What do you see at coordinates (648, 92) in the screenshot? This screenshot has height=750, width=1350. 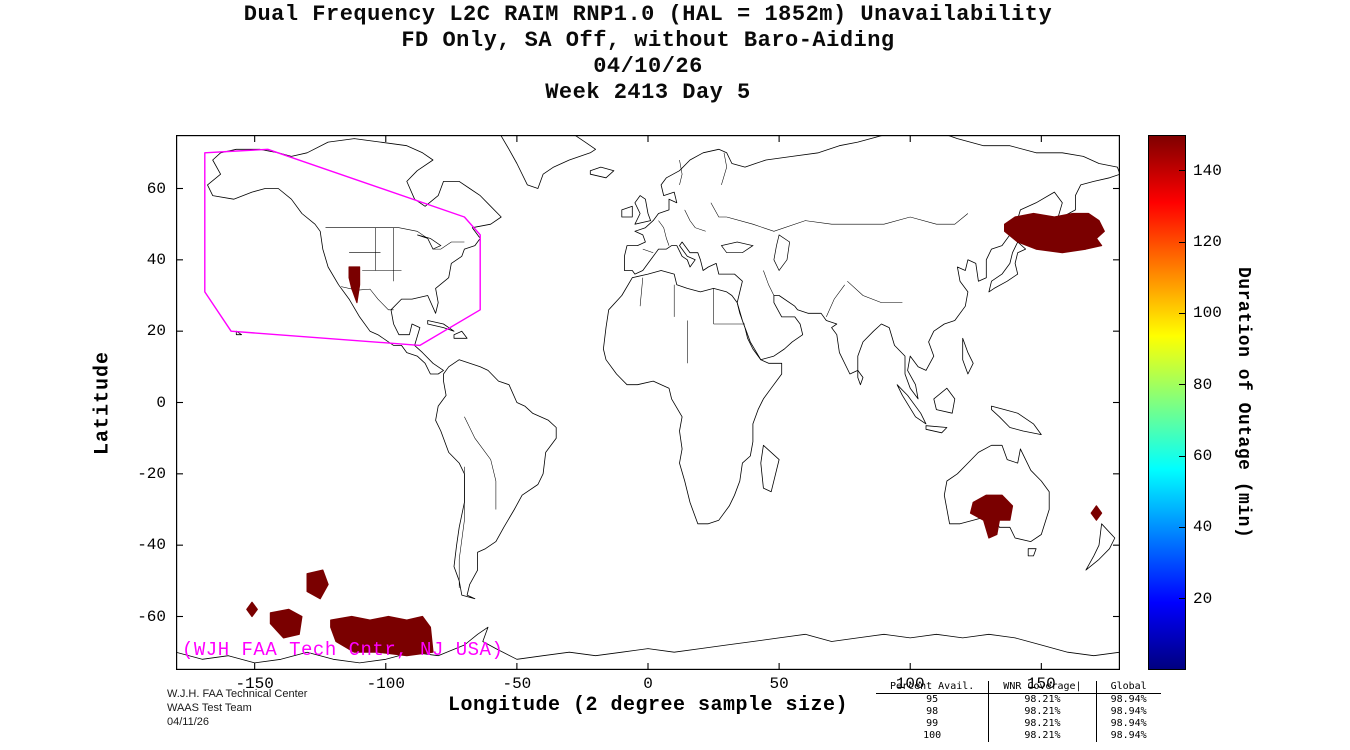 I see `title-line-4: Week 2413 Day 5` at bounding box center [648, 92].